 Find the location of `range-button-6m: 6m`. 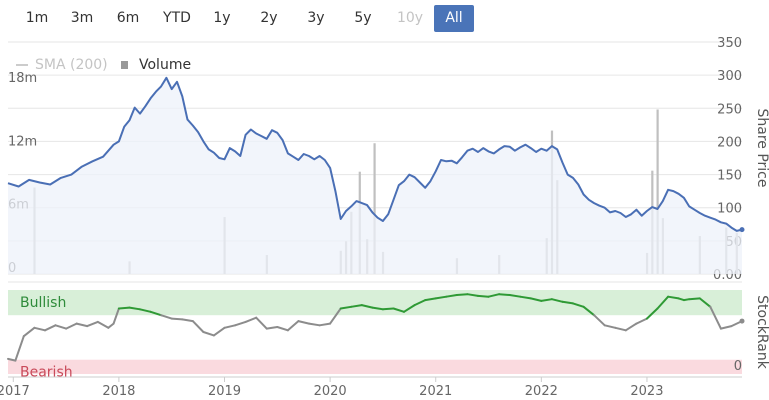

range-button-6m: 6m is located at coordinates (128, 18).